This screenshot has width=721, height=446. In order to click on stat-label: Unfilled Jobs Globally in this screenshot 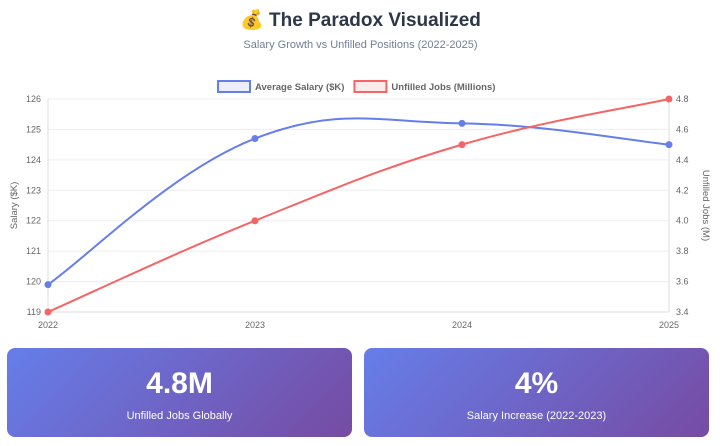, I will do `click(179, 416)`.